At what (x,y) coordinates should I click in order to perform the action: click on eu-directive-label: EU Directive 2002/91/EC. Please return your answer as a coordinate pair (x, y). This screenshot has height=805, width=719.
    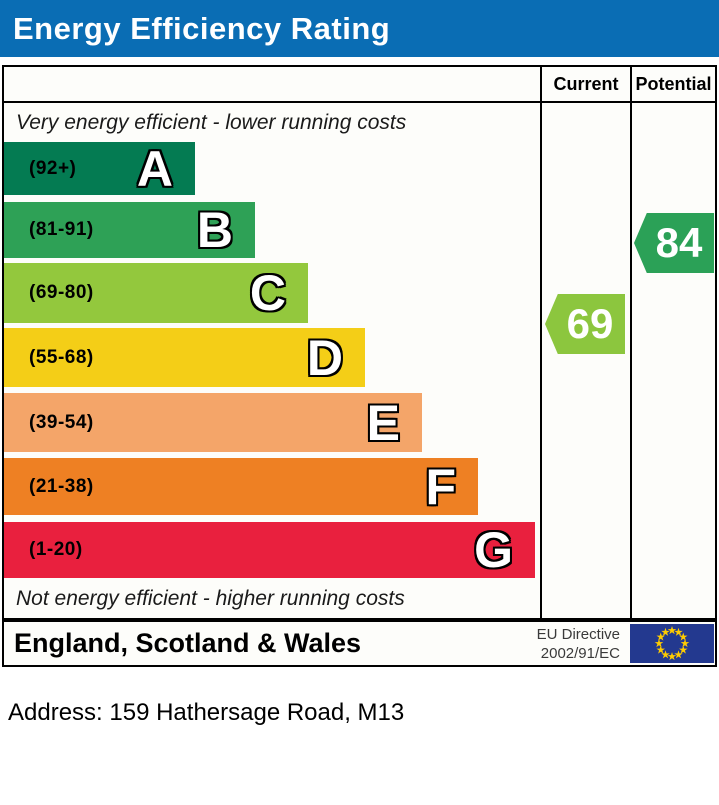
    Looking at the image, I should click on (578, 644).